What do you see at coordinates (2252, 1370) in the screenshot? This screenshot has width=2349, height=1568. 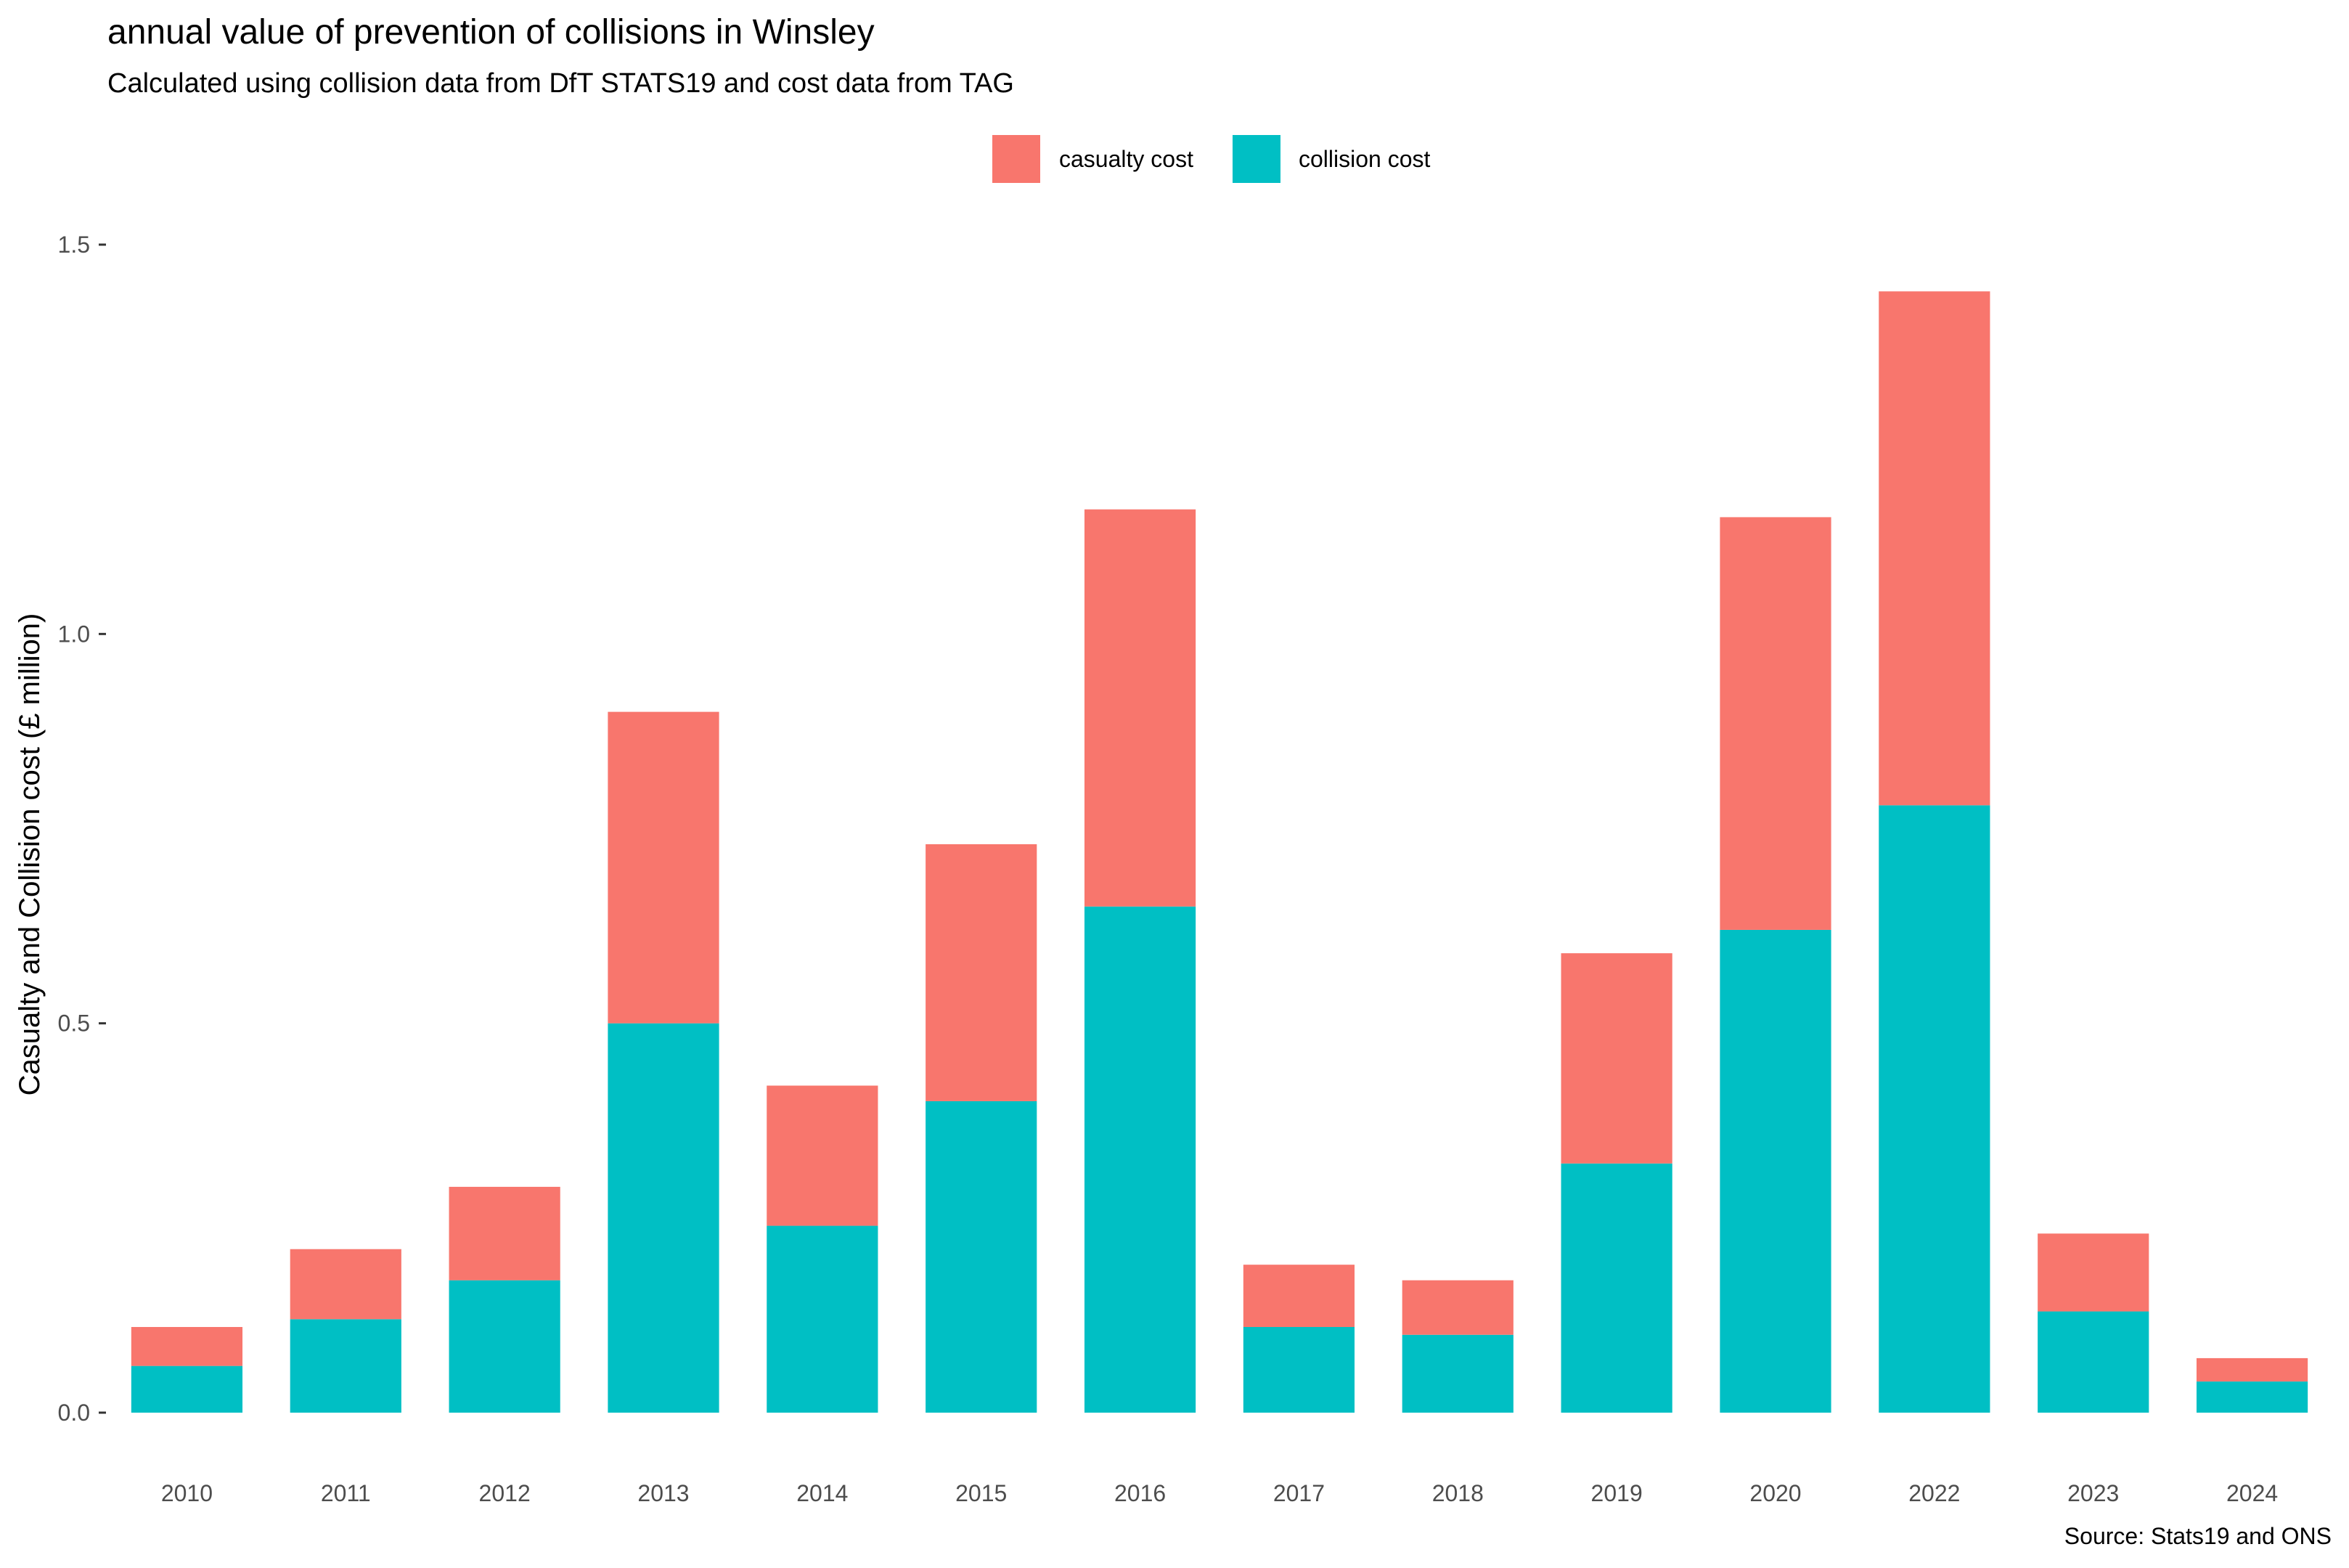 I see `bar-casualty-cost-2024` at bounding box center [2252, 1370].